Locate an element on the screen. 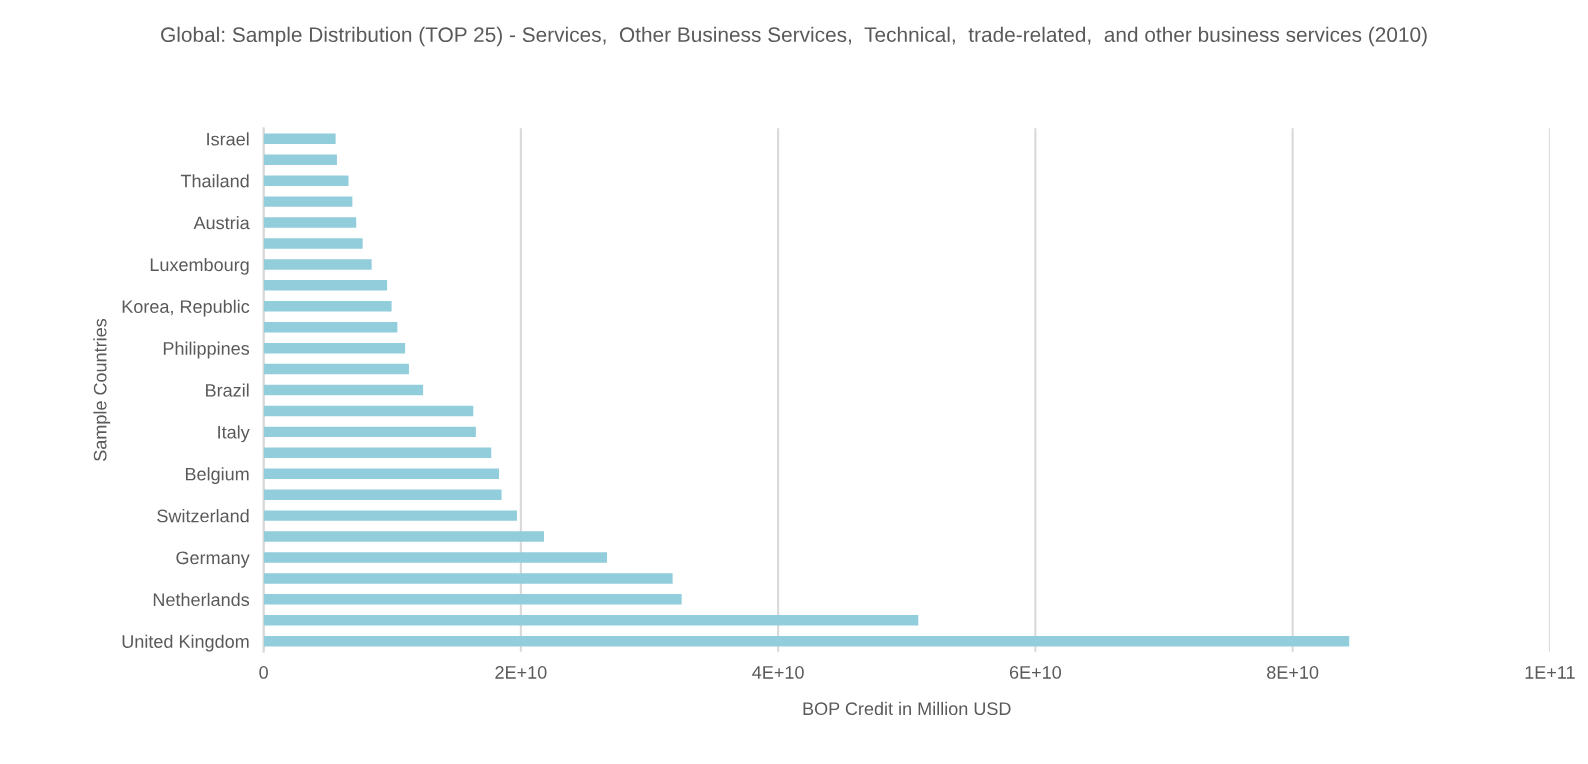  y-tick-label: United Kingdom is located at coordinates (185, 643).